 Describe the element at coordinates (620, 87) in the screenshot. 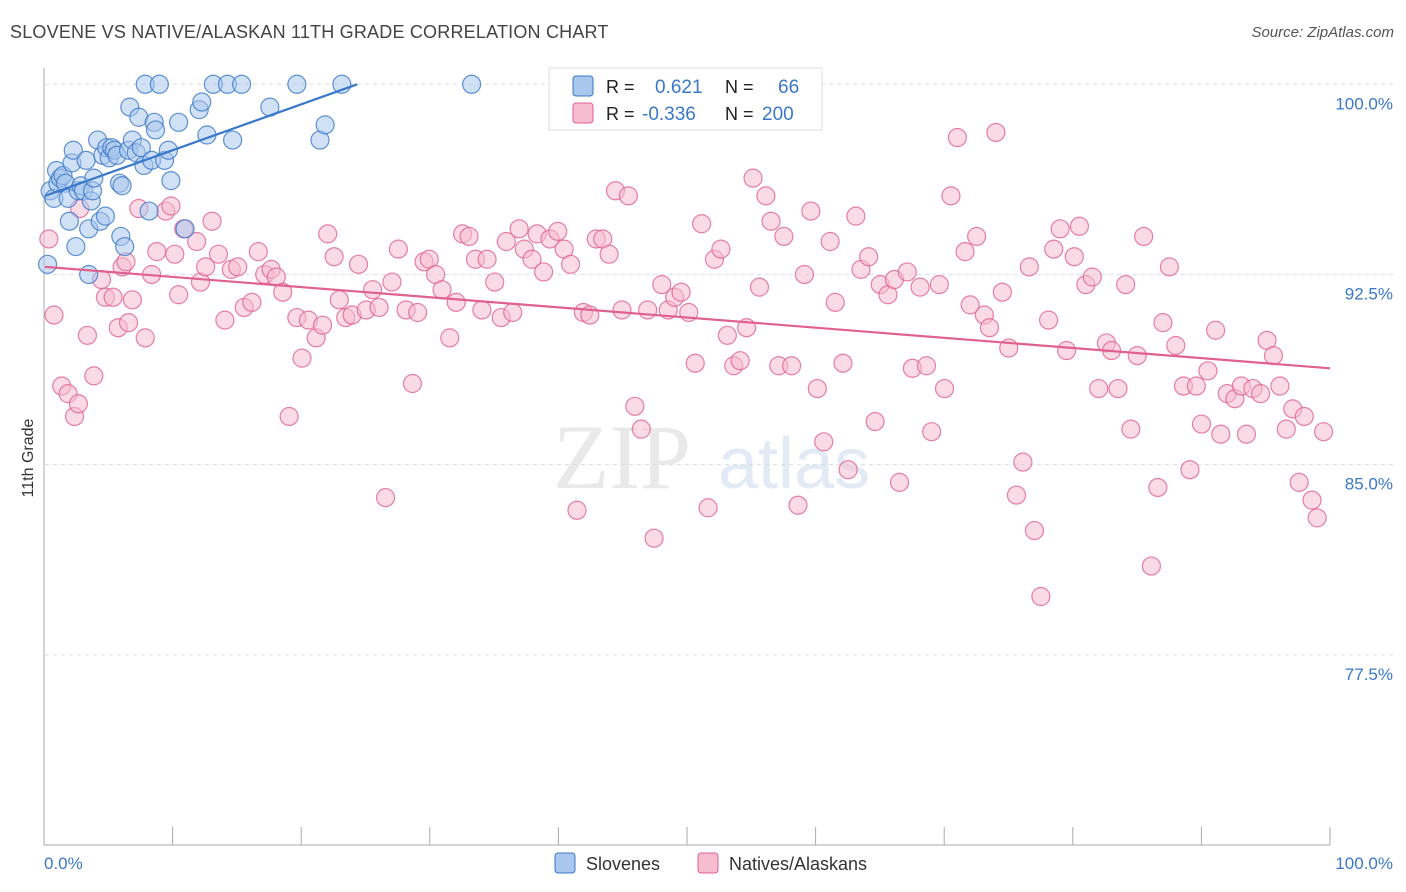

I see `legend-r-label-1: R =` at that location.